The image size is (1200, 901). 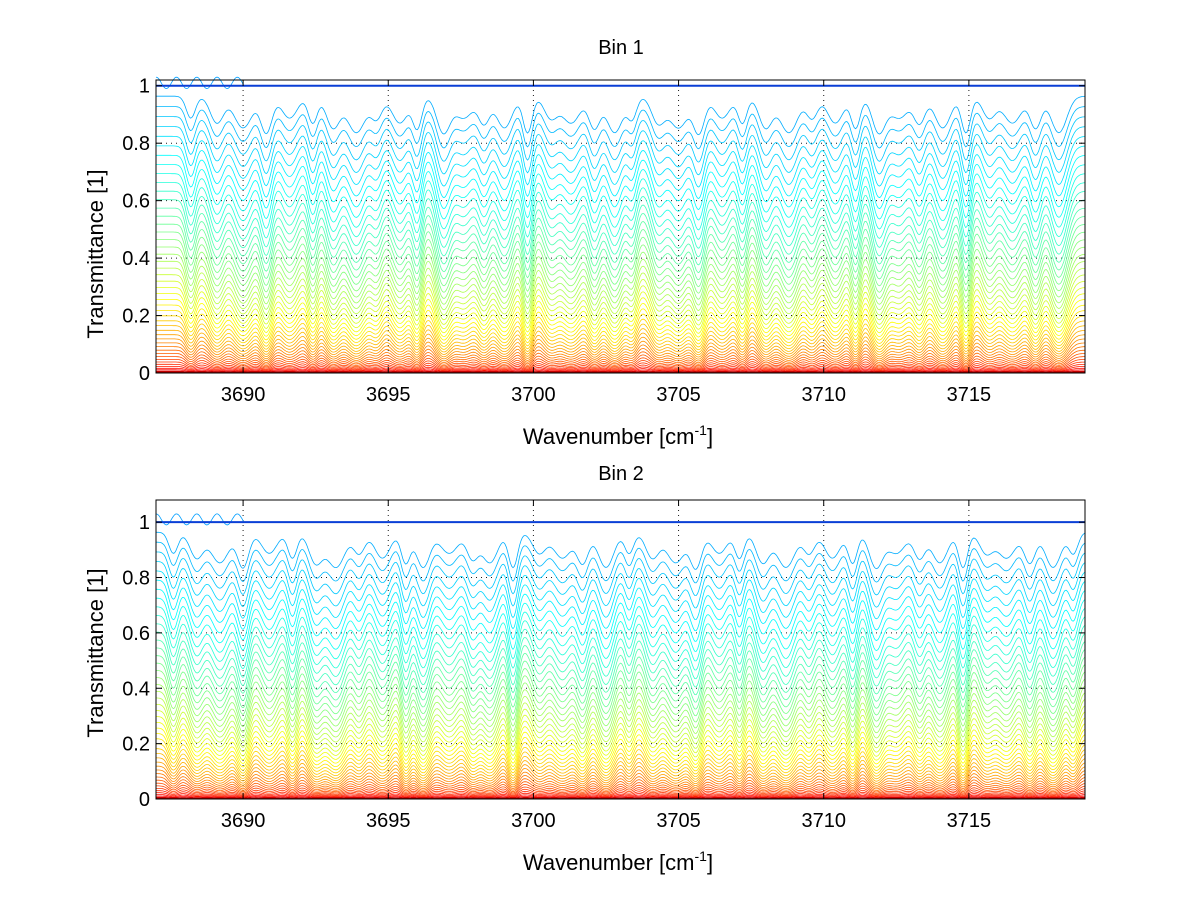 I want to click on x-tick-label: 3715, so click(x=969, y=395).